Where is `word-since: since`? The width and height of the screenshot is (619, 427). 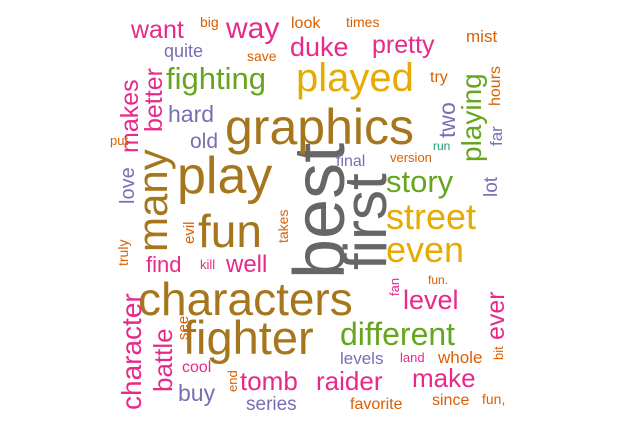
word-since: since is located at coordinates (451, 400).